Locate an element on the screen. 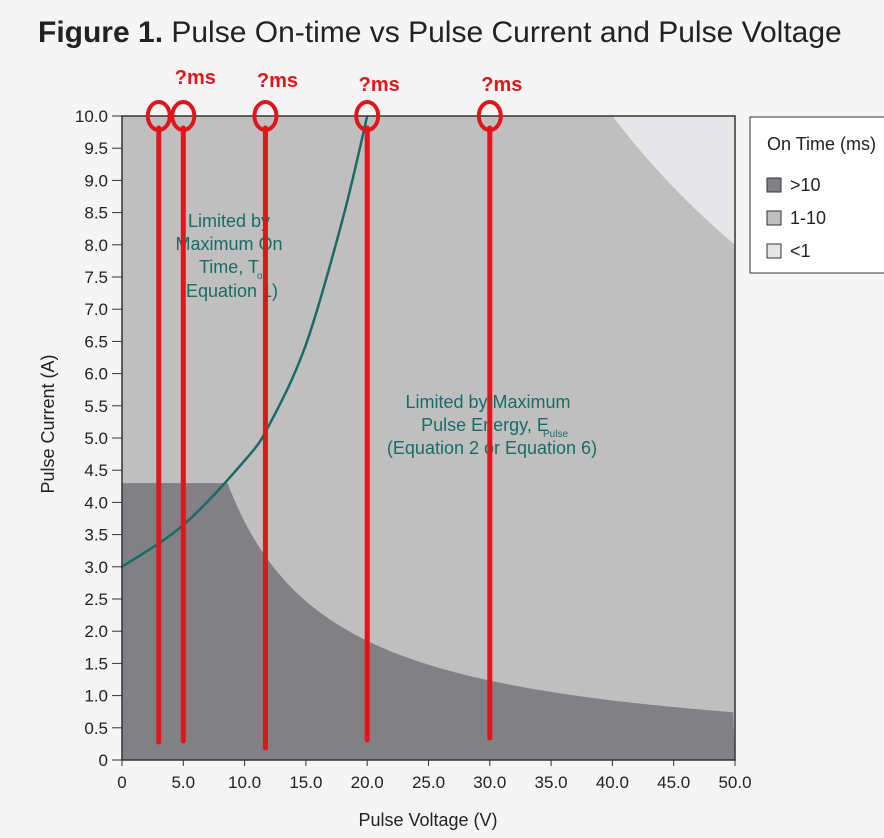  x-tick-label: 35.0 is located at coordinates (551, 782).